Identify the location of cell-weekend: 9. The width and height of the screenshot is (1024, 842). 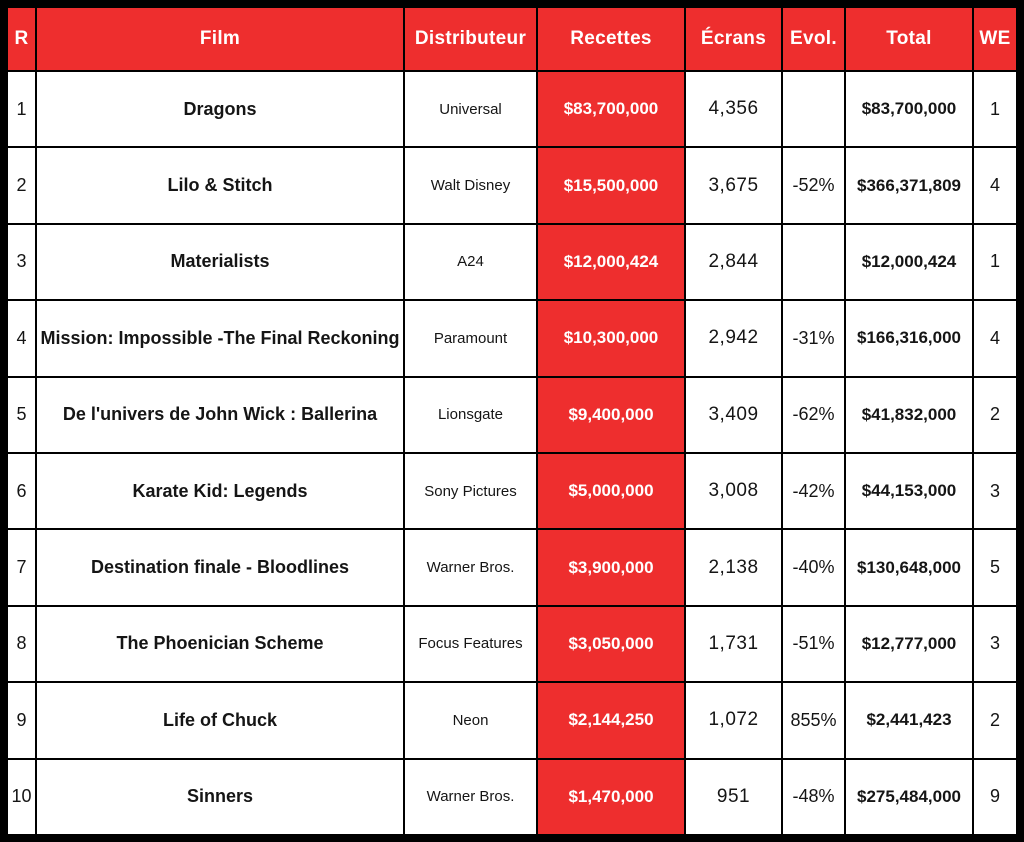
(995, 796).